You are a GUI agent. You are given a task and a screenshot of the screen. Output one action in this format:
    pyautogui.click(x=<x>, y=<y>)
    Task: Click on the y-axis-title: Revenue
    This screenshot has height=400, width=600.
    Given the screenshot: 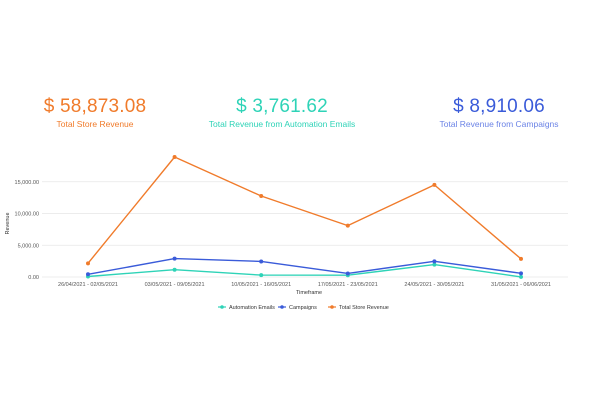 What is the action you would take?
    pyautogui.click(x=8, y=223)
    